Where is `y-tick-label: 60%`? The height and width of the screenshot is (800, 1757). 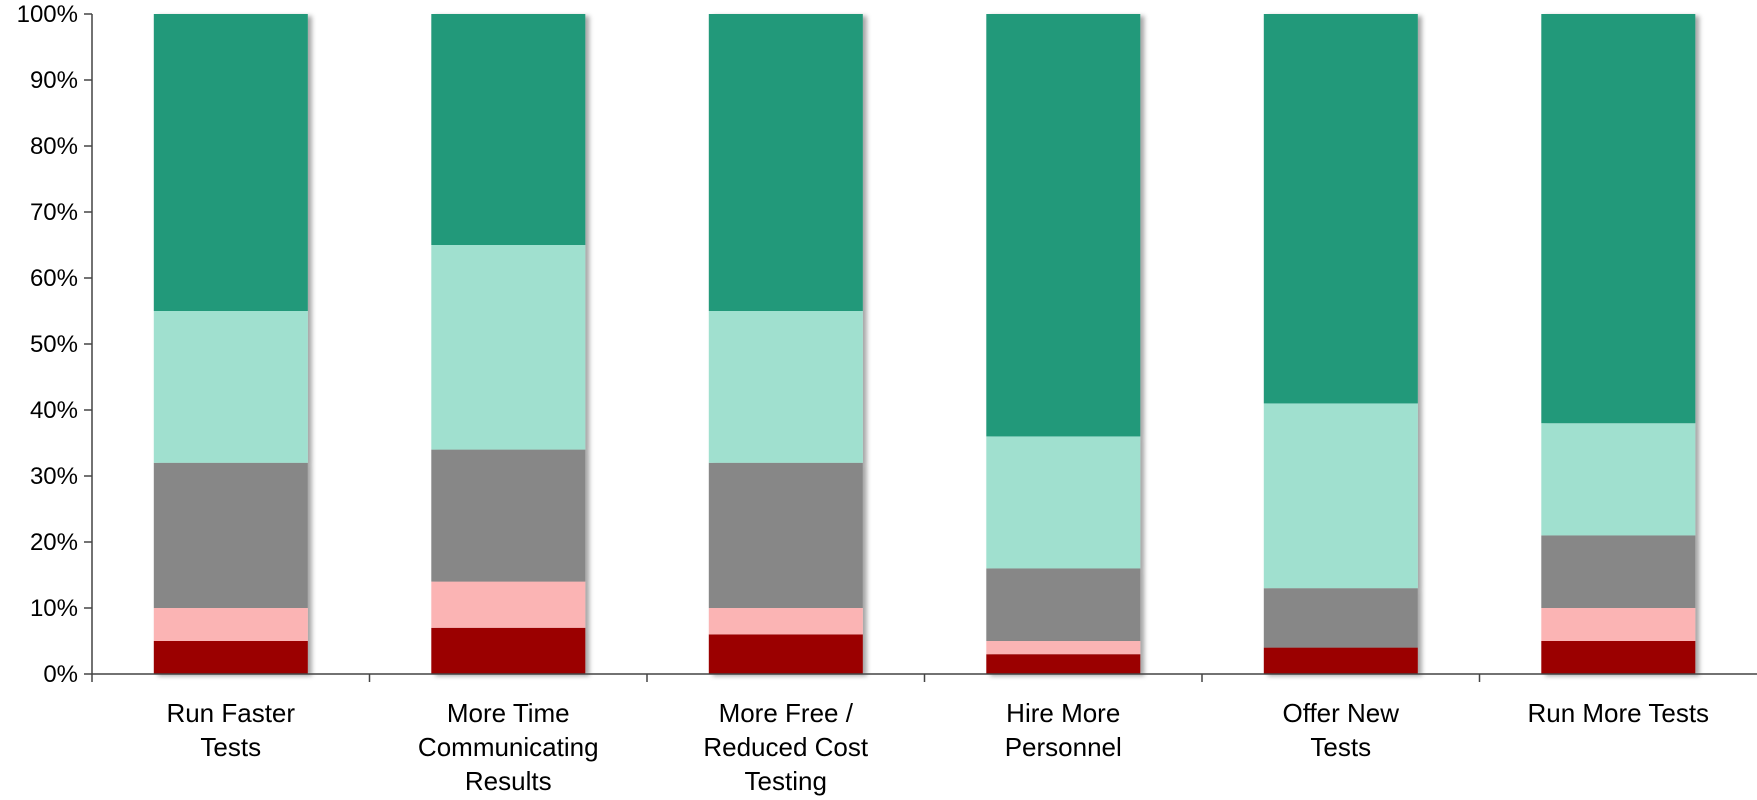 y-tick-label: 60% is located at coordinates (54, 278).